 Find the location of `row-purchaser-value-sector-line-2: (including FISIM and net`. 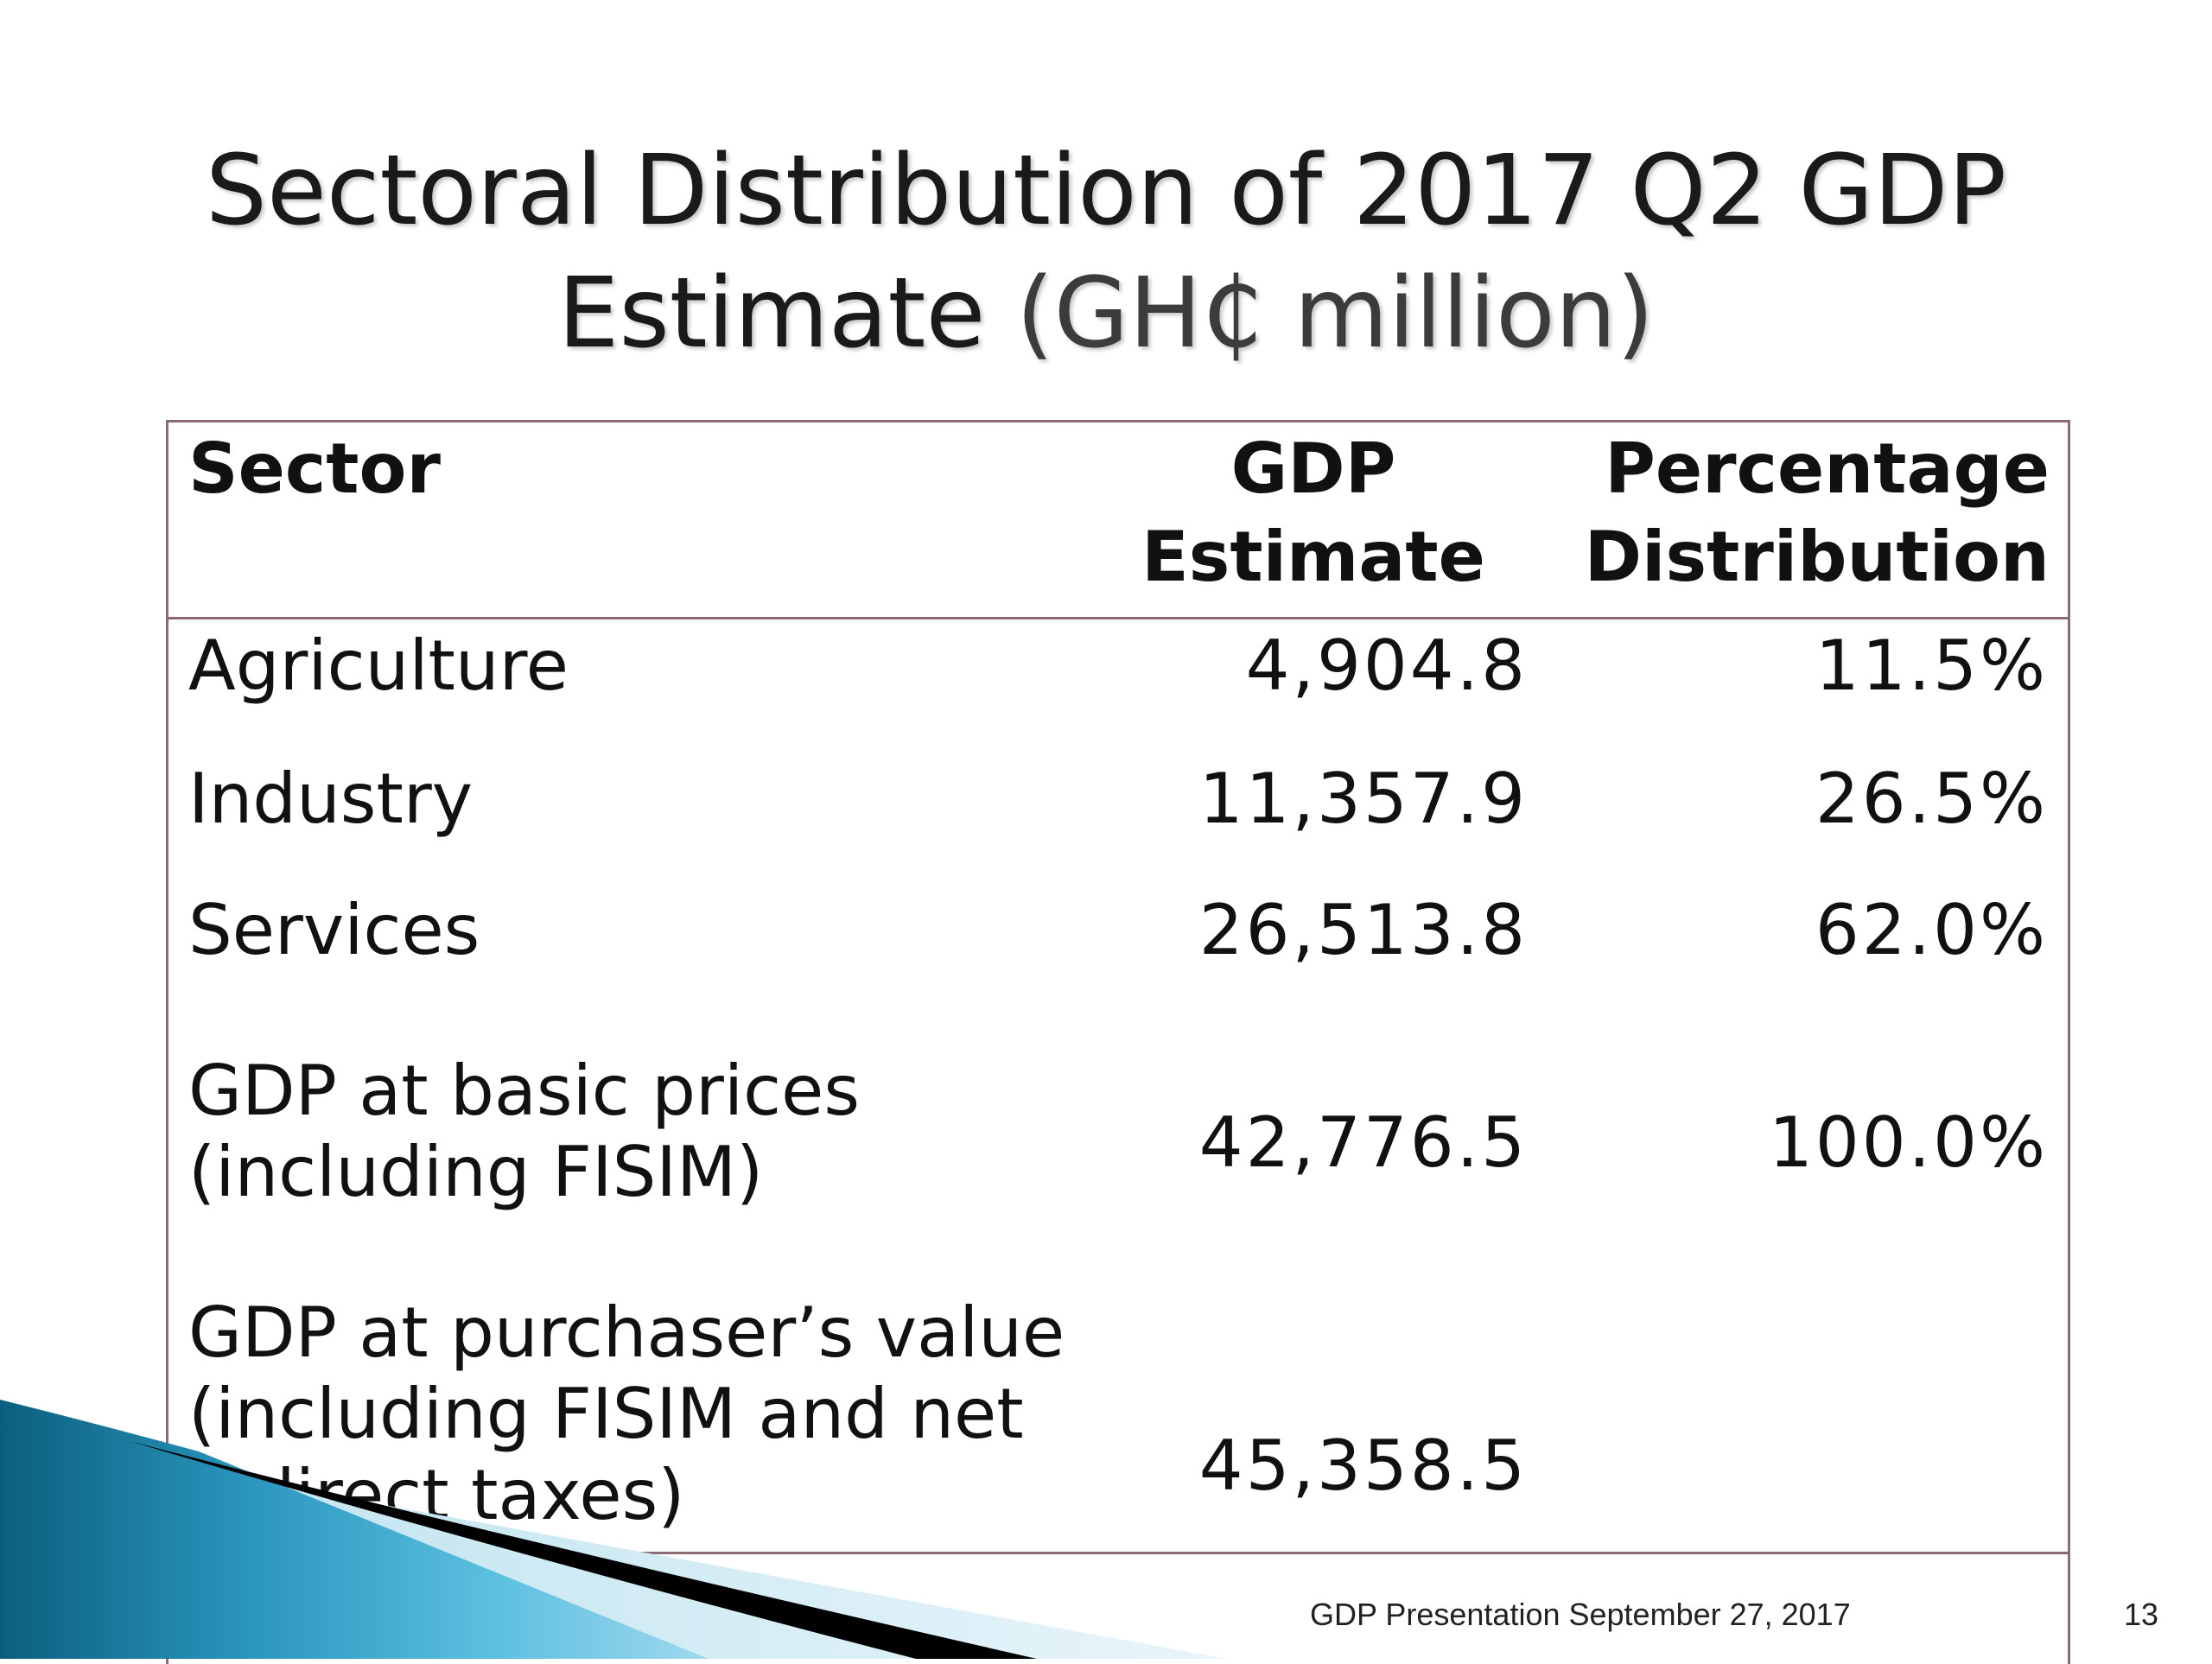

row-purchaser-value-sector-line-2: (including FISIM and net is located at coordinates (606, 1414).